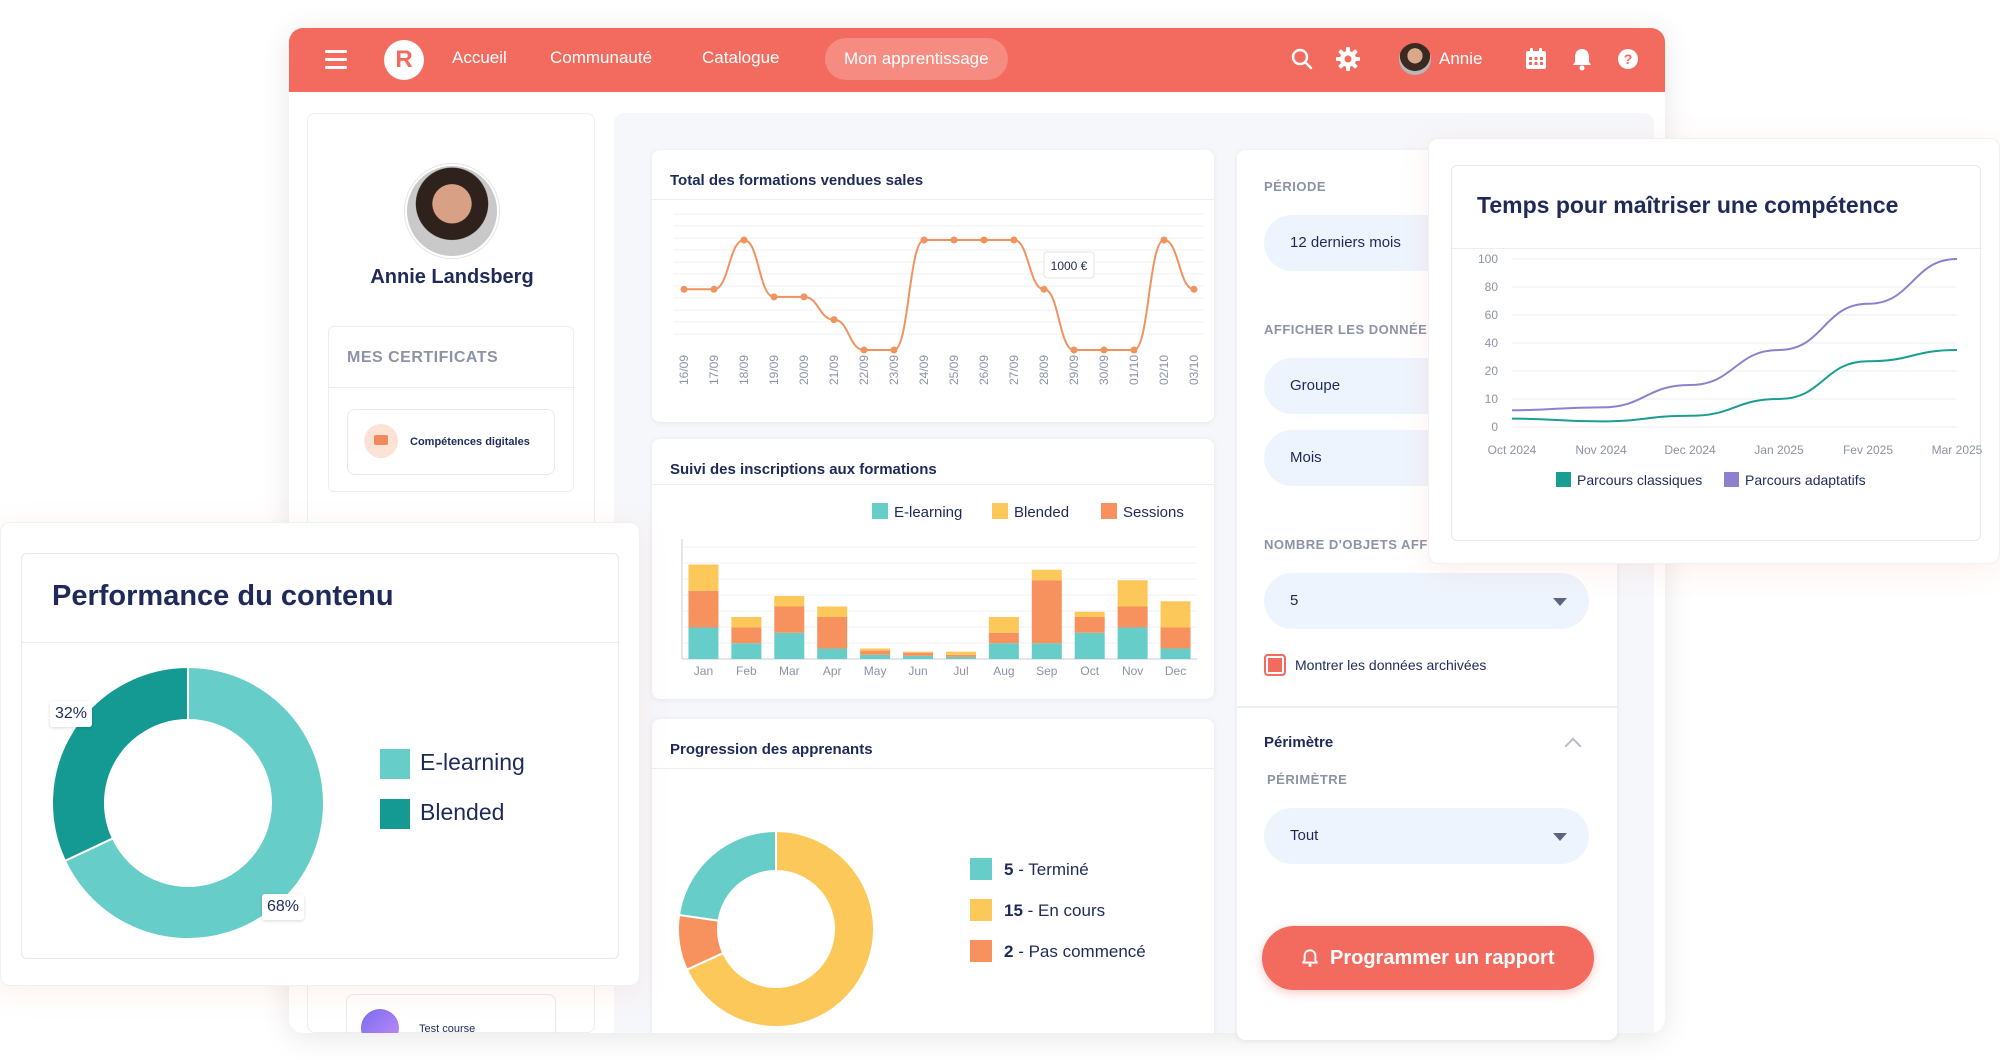  I want to click on search-icon, so click(1302, 59).